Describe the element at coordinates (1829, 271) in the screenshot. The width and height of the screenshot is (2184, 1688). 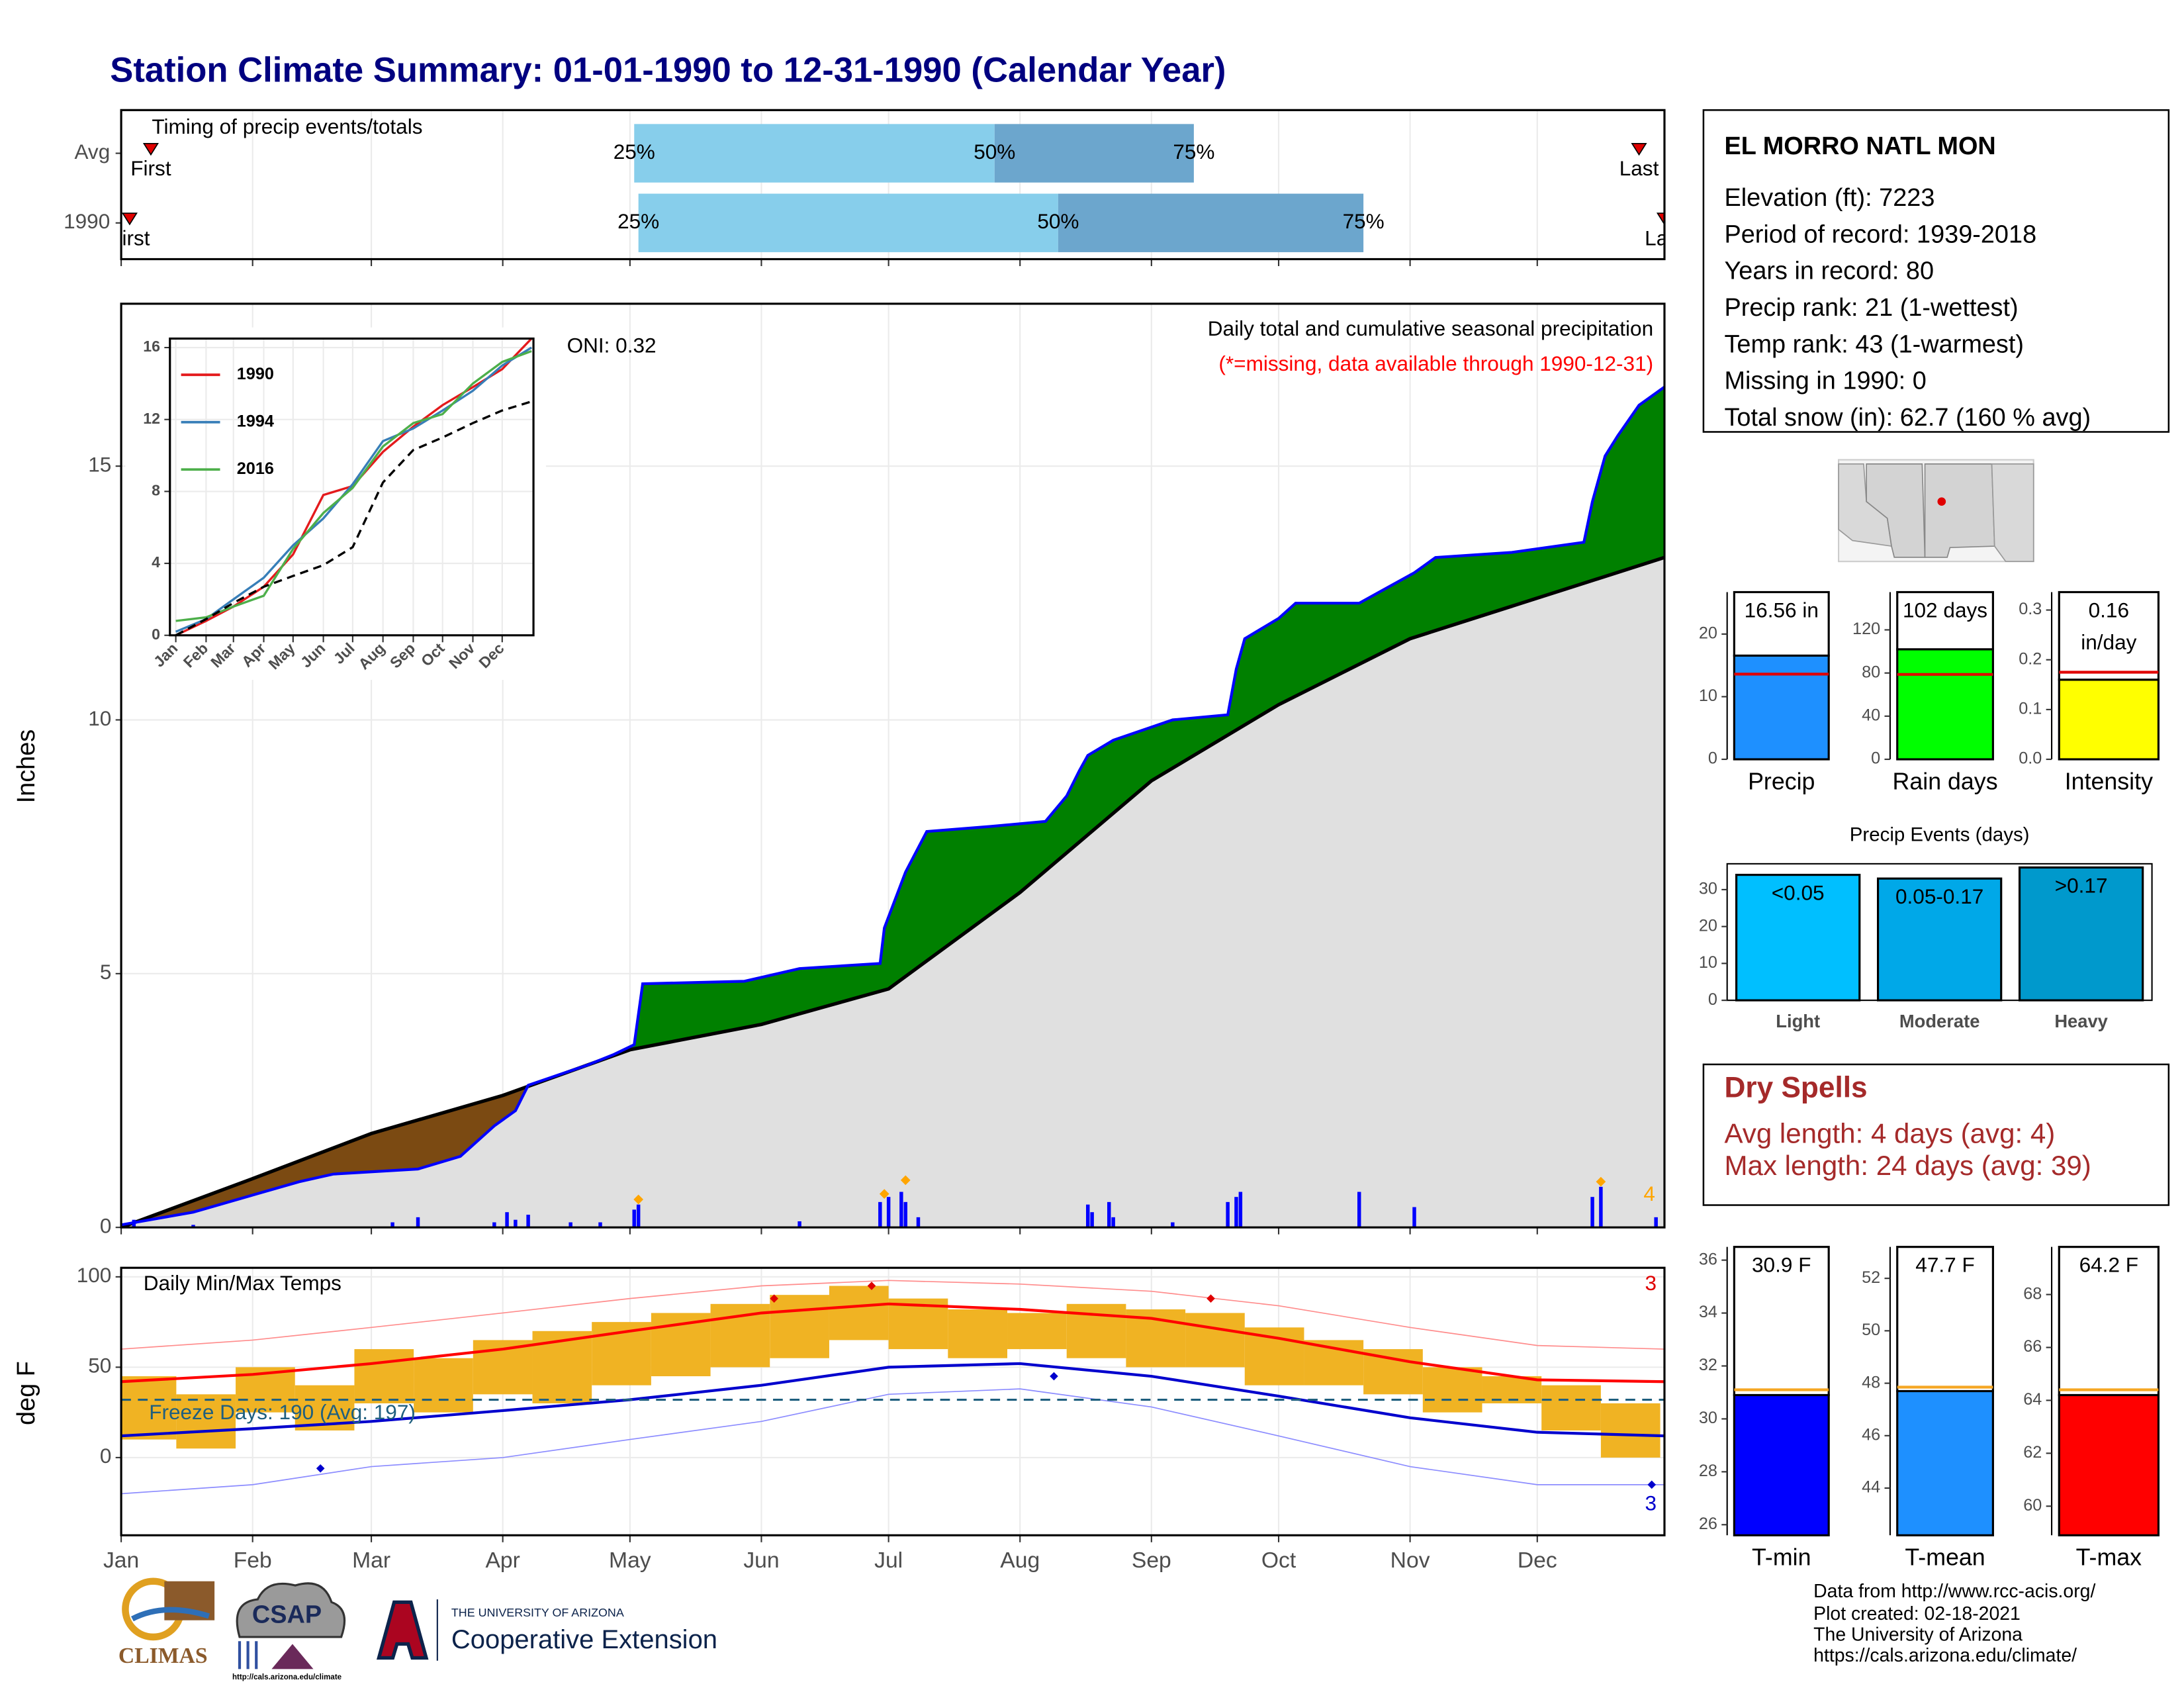
I see `station-line: Years in record: 80` at that location.